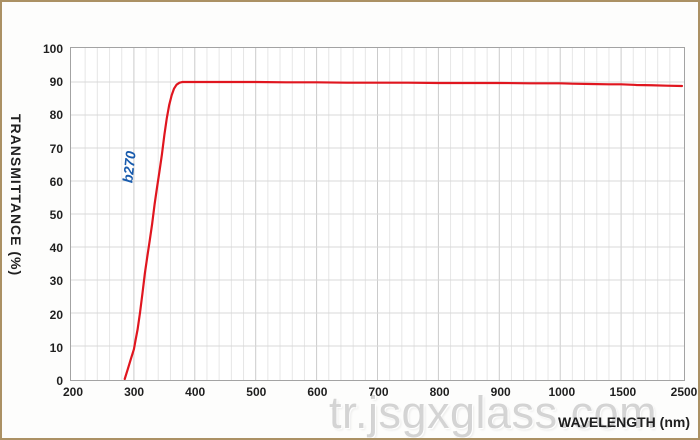 This screenshot has width=700, height=440. Describe the element at coordinates (56, 314) in the screenshot. I see `y-tick-label: 20` at that location.